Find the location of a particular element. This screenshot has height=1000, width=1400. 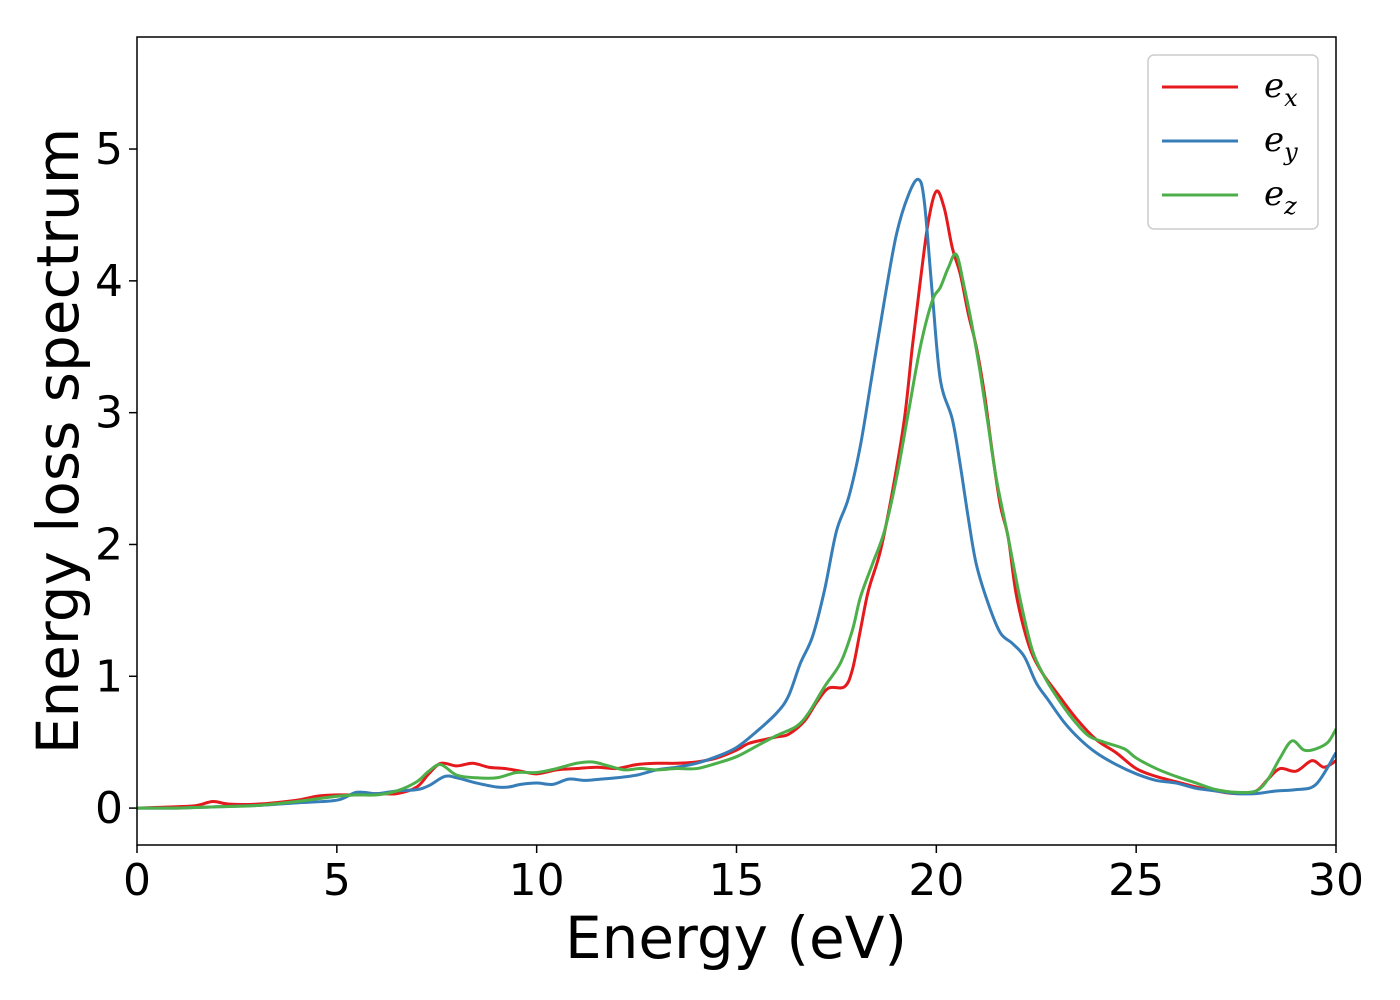

y-tick-label: 1 is located at coordinates (109, 676).